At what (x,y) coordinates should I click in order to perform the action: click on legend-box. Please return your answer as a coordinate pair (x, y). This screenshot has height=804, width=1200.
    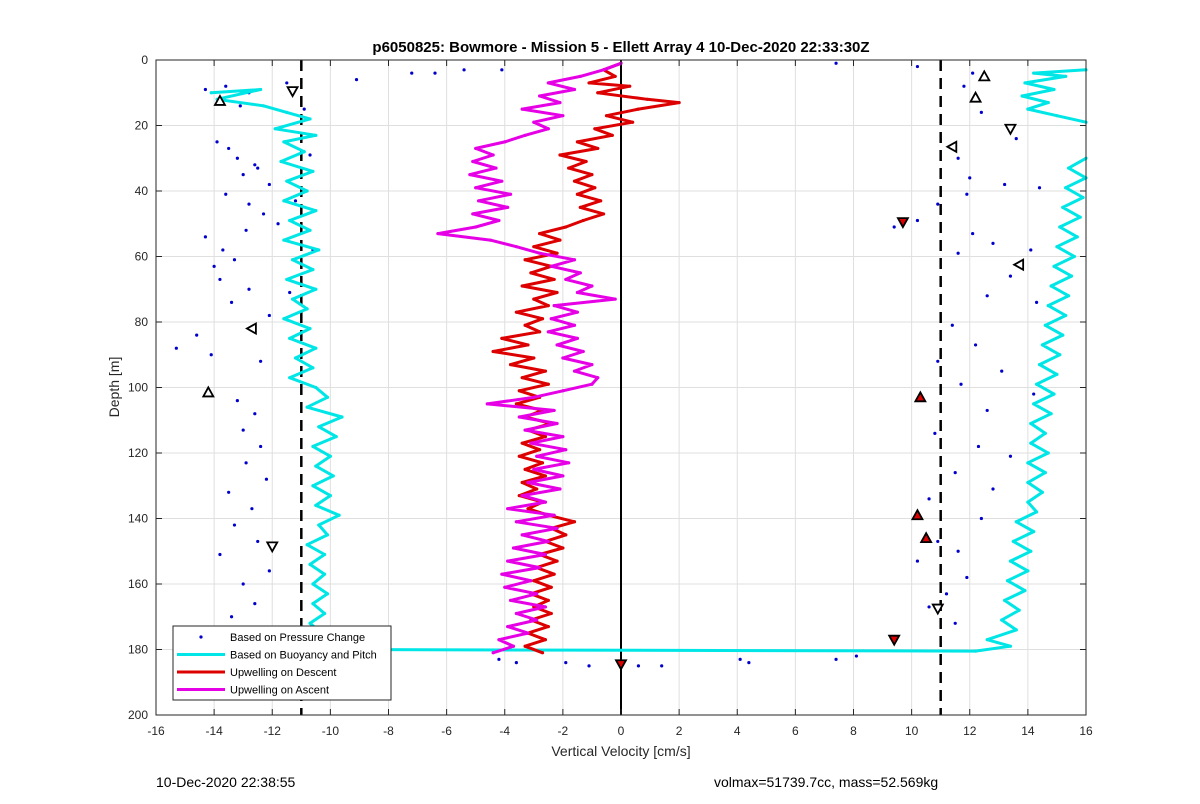
    Looking at the image, I should click on (282, 663).